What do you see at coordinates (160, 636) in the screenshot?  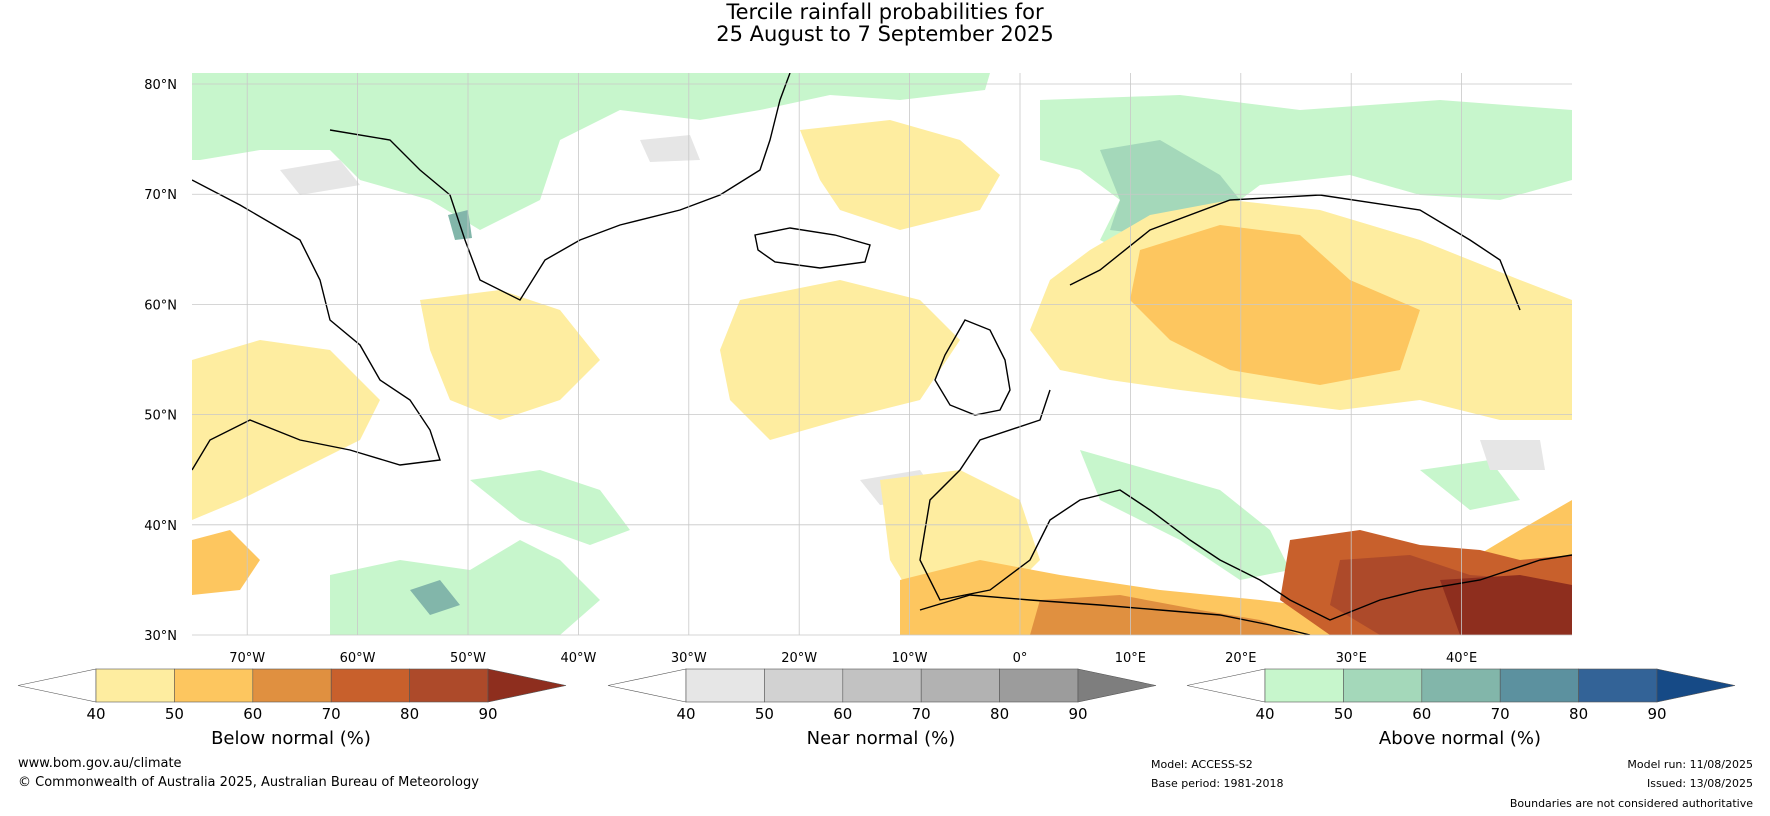 I see `lat-label: 30°N` at bounding box center [160, 636].